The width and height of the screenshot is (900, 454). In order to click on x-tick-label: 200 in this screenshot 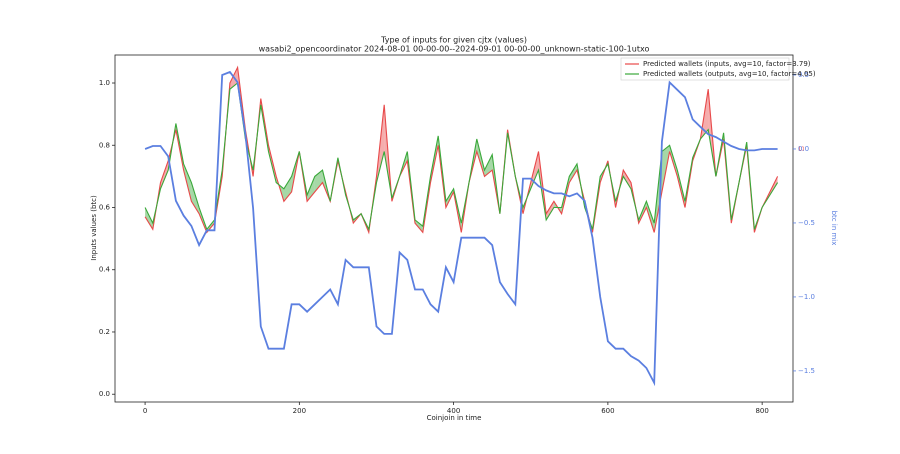, I will do `click(299, 411)`.